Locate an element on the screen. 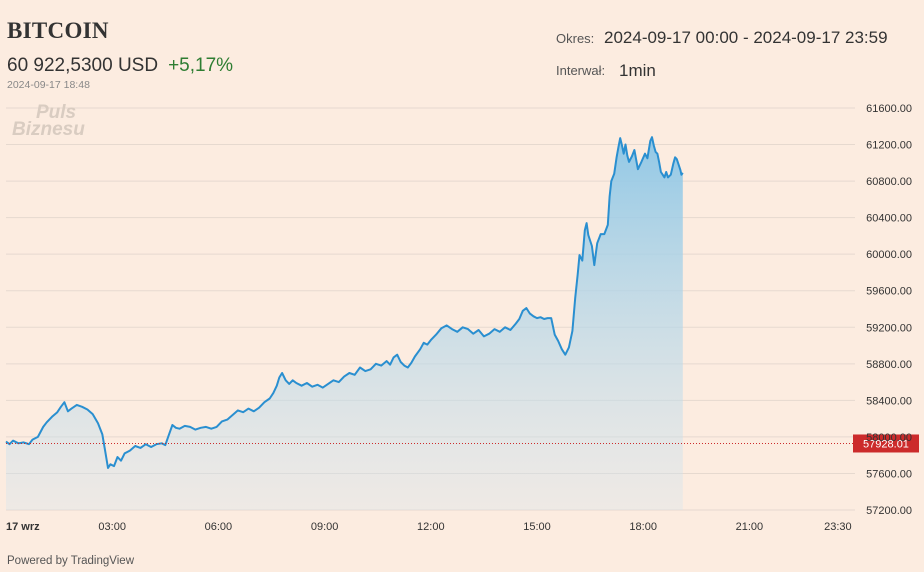 The height and width of the screenshot is (572, 924). reference-price-label: 57928.01 is located at coordinates (886, 444).